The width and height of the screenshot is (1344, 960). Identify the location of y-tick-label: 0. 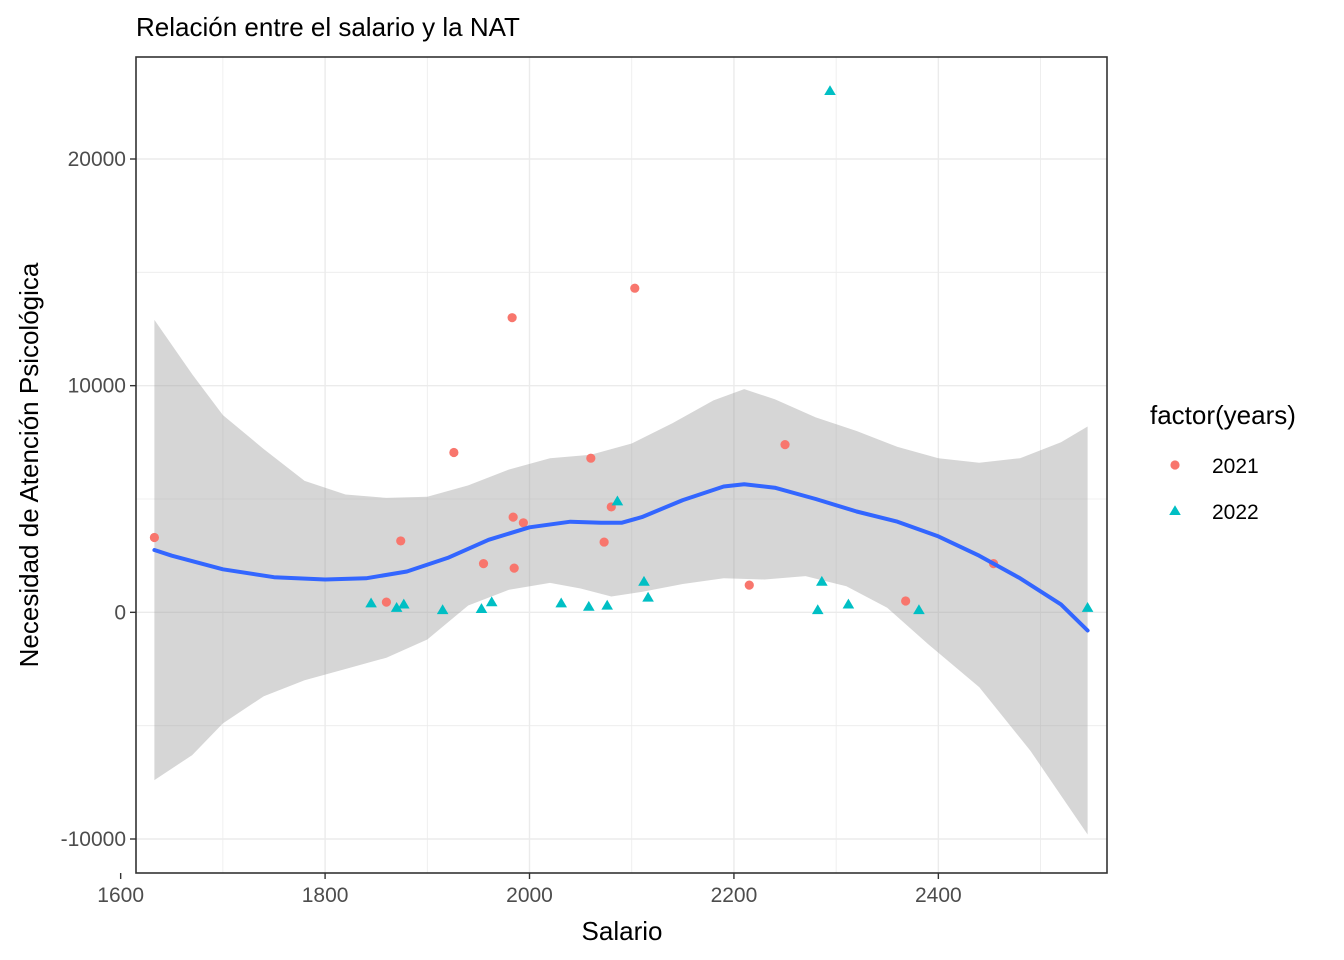
(120, 612).